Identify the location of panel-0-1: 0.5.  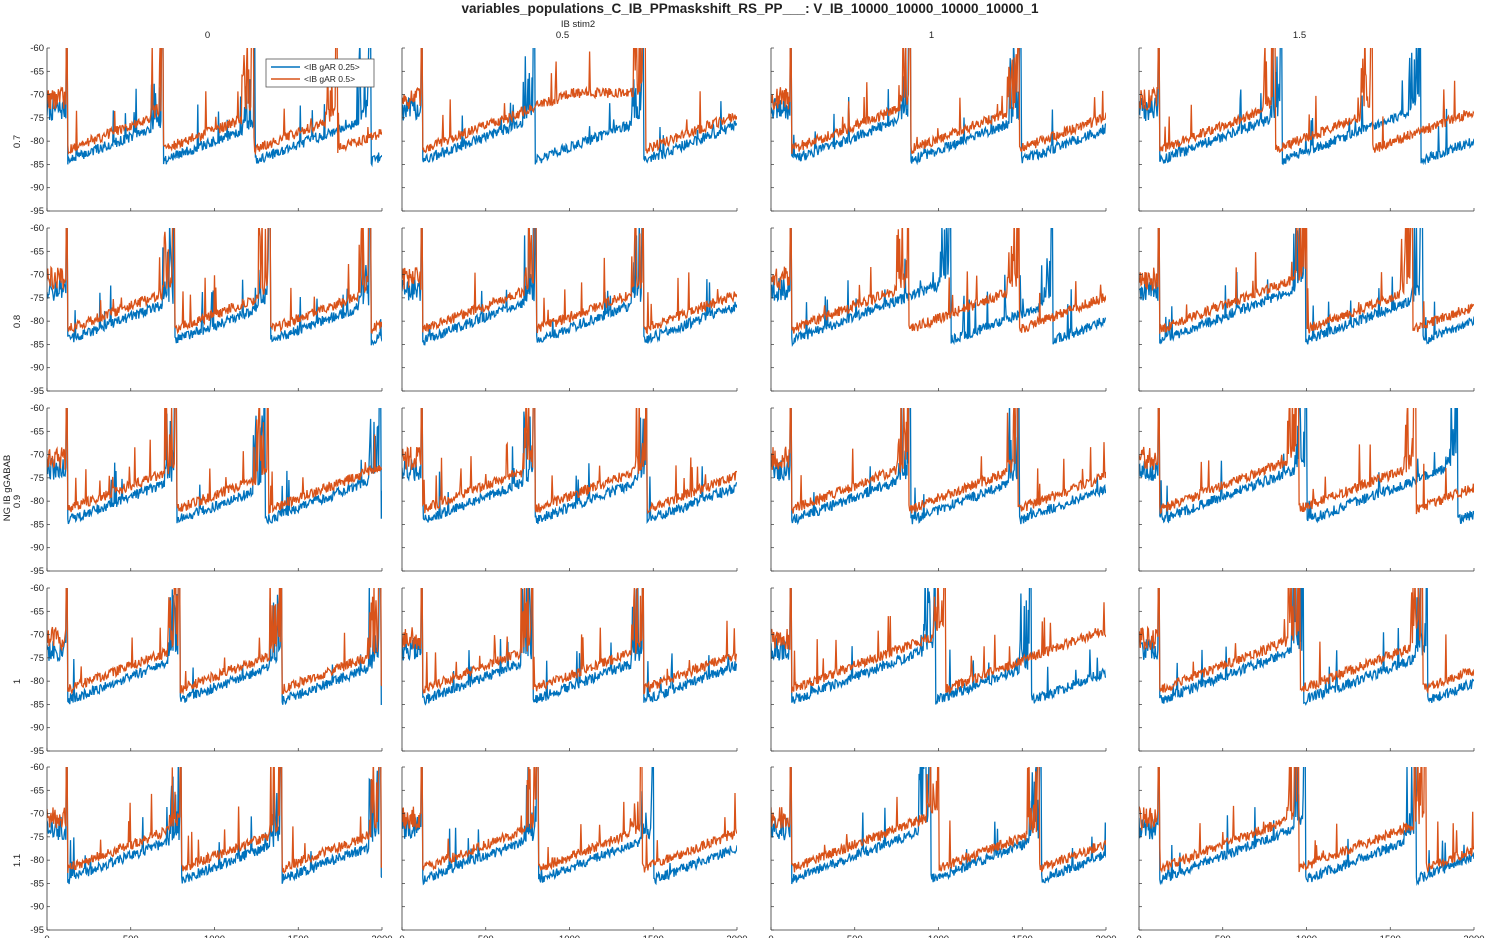
(569, 121).